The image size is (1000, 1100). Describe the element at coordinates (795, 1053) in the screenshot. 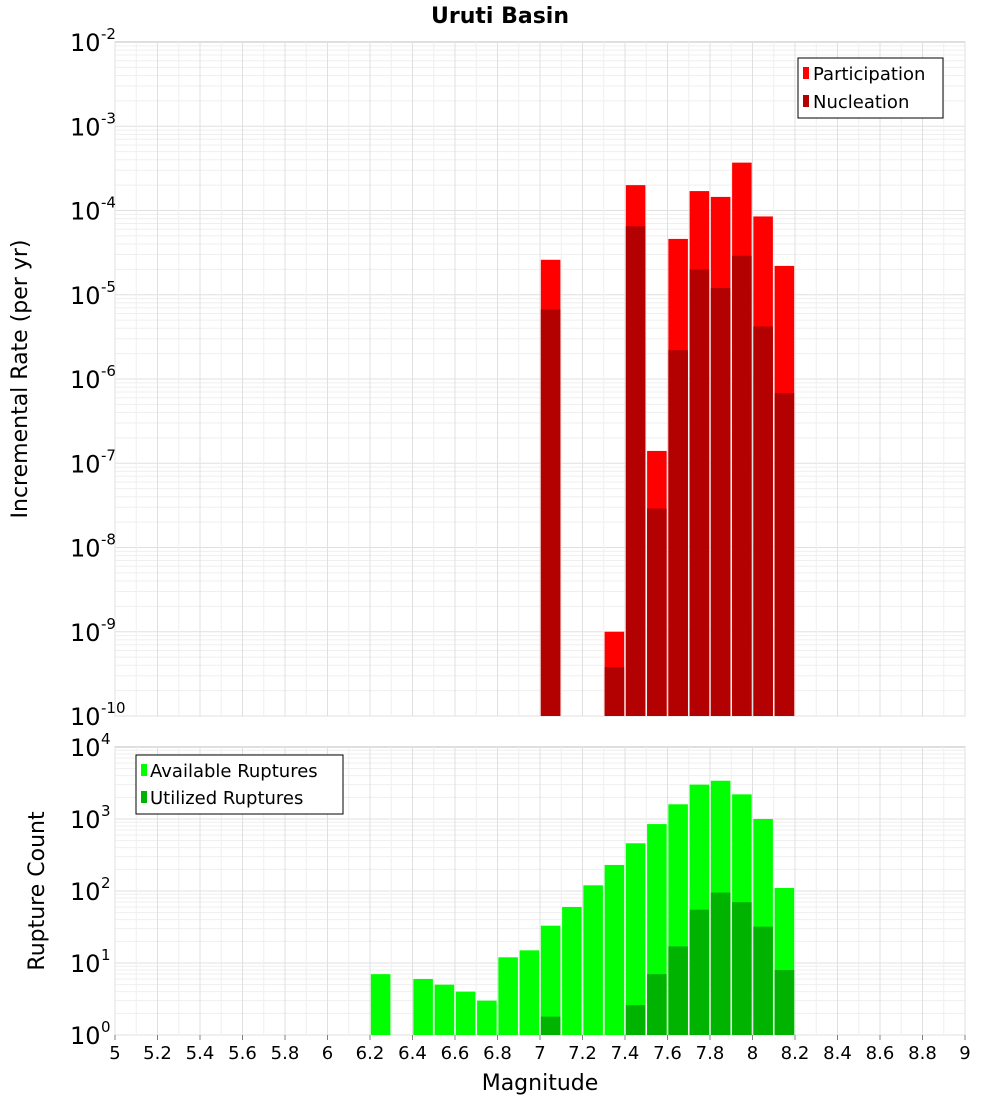

I see `x-tick-label: 8.2` at that location.